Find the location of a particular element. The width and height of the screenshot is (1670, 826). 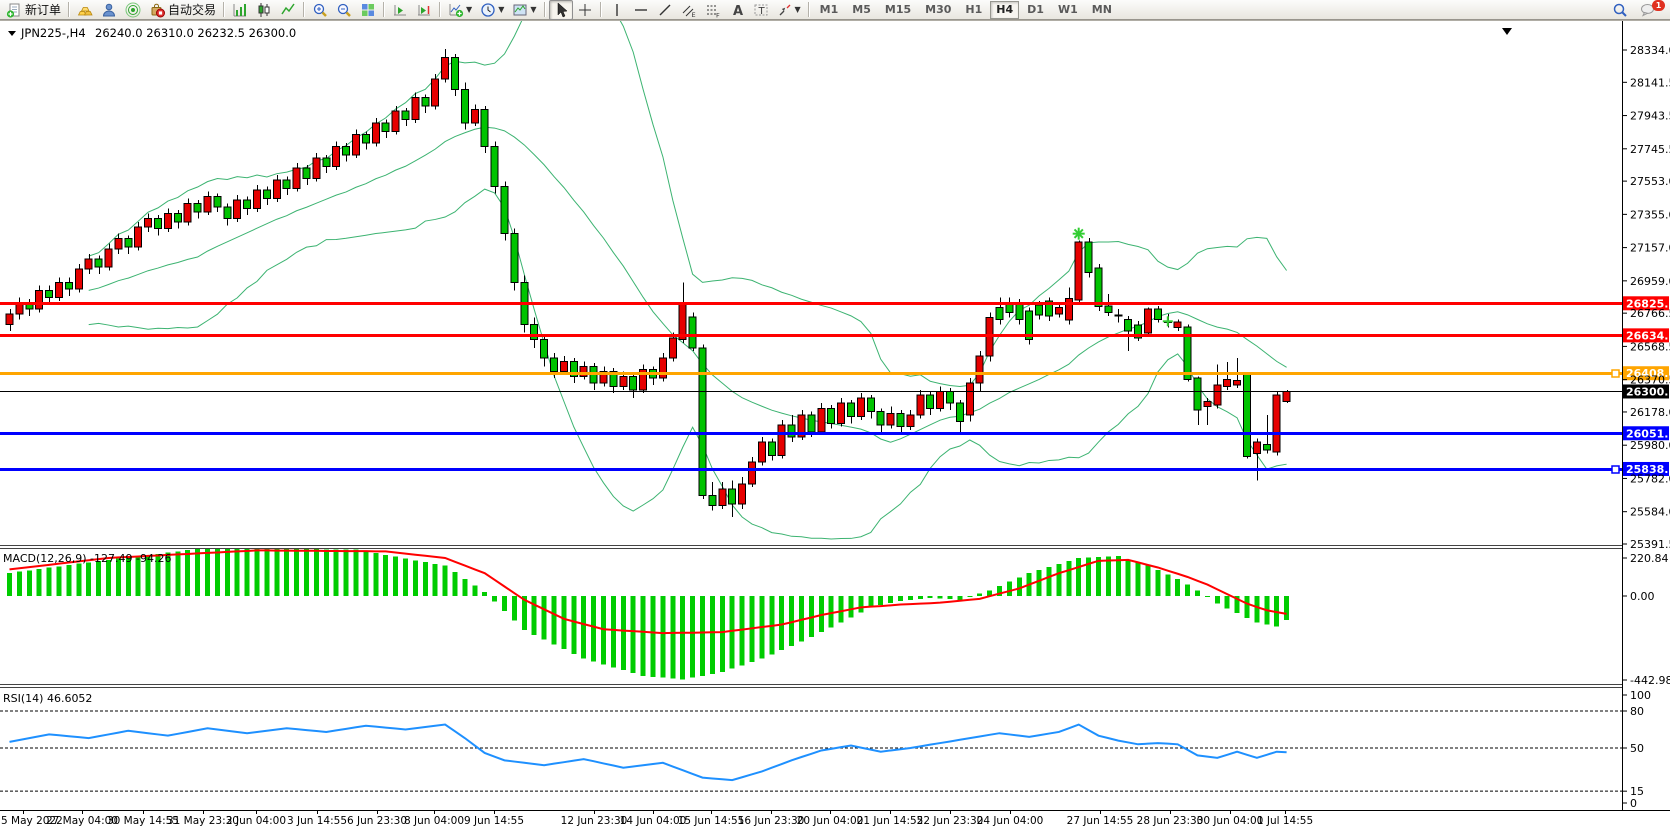

macd-axis-label: 220.84 is located at coordinates (1649, 558).